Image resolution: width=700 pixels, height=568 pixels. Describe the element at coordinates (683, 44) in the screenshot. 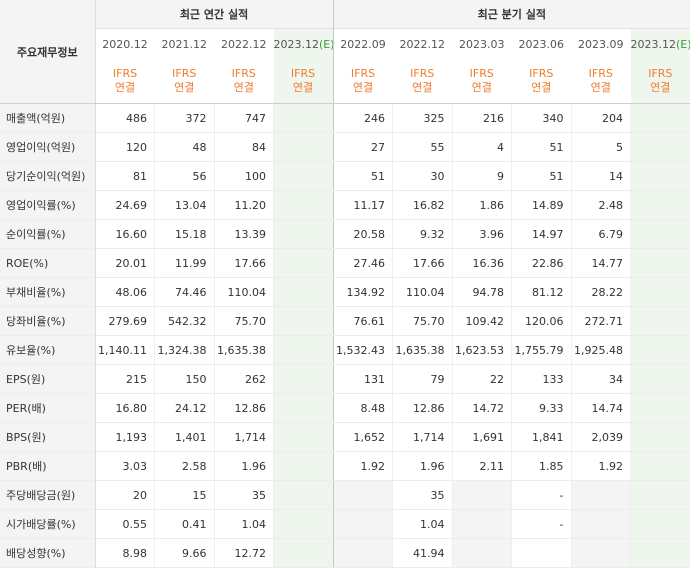

I see `estimate-suffix: (E)` at that location.